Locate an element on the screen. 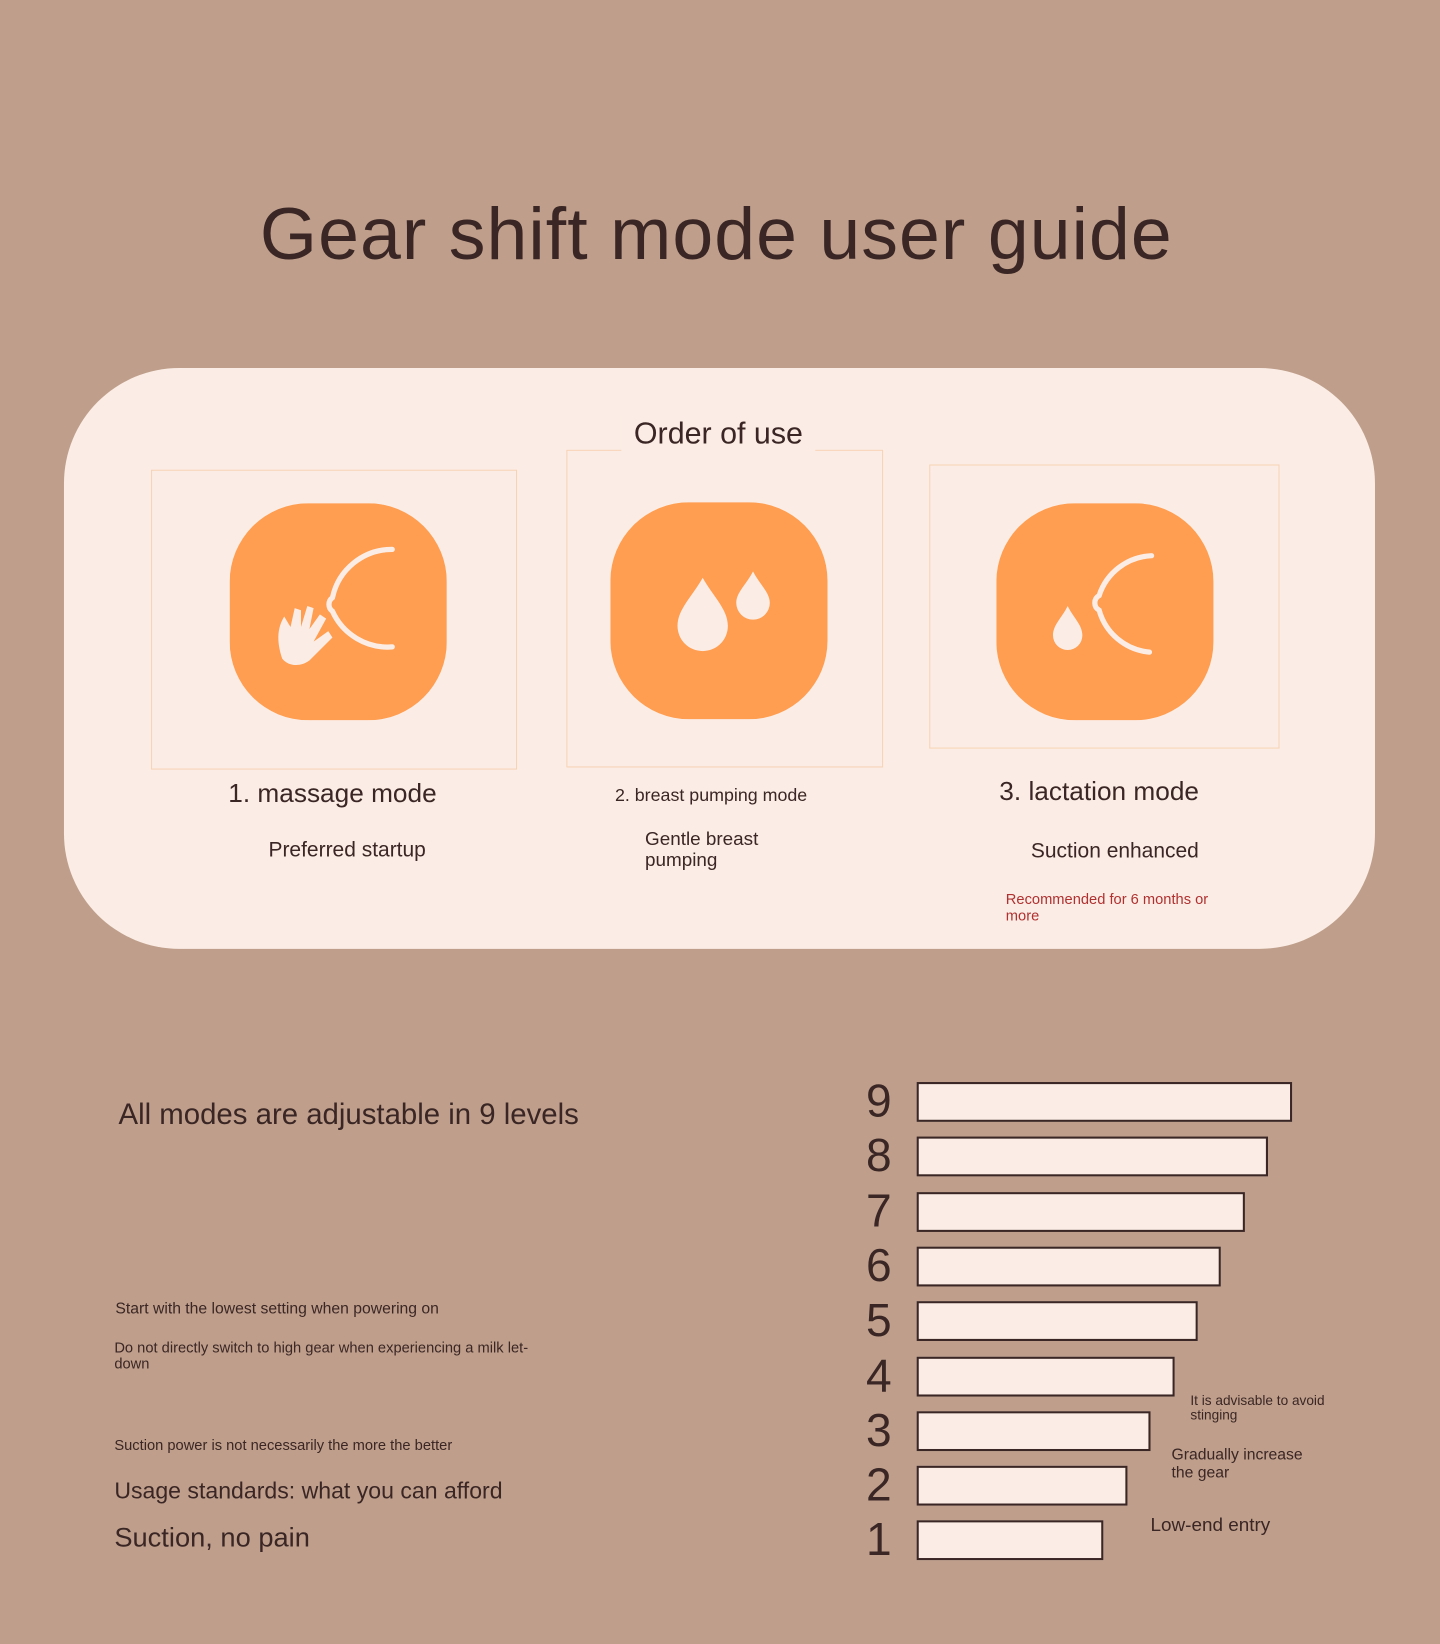  level-note: Low-end entry is located at coordinates (1210, 1524).